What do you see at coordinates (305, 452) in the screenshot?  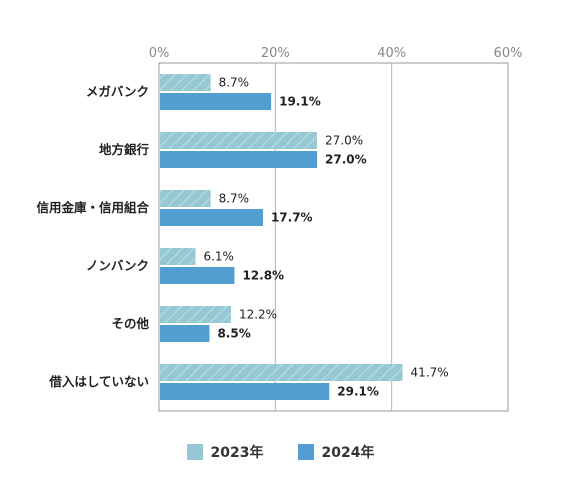 I see `legend-swatch-2024` at bounding box center [305, 452].